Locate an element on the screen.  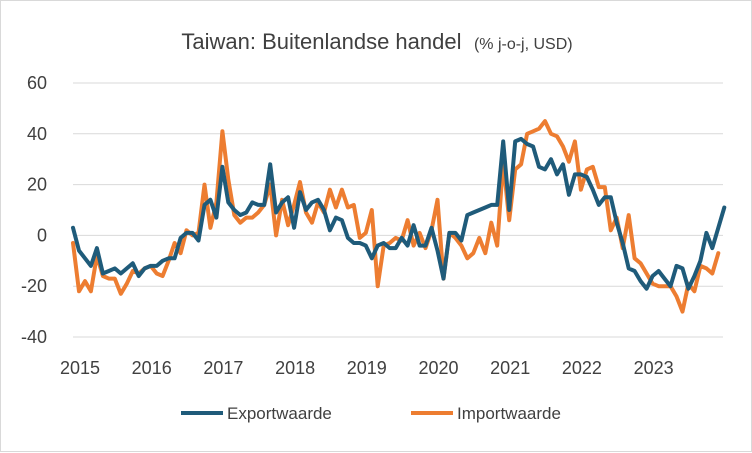
y-tick-label: 60 is located at coordinates (37, 83).